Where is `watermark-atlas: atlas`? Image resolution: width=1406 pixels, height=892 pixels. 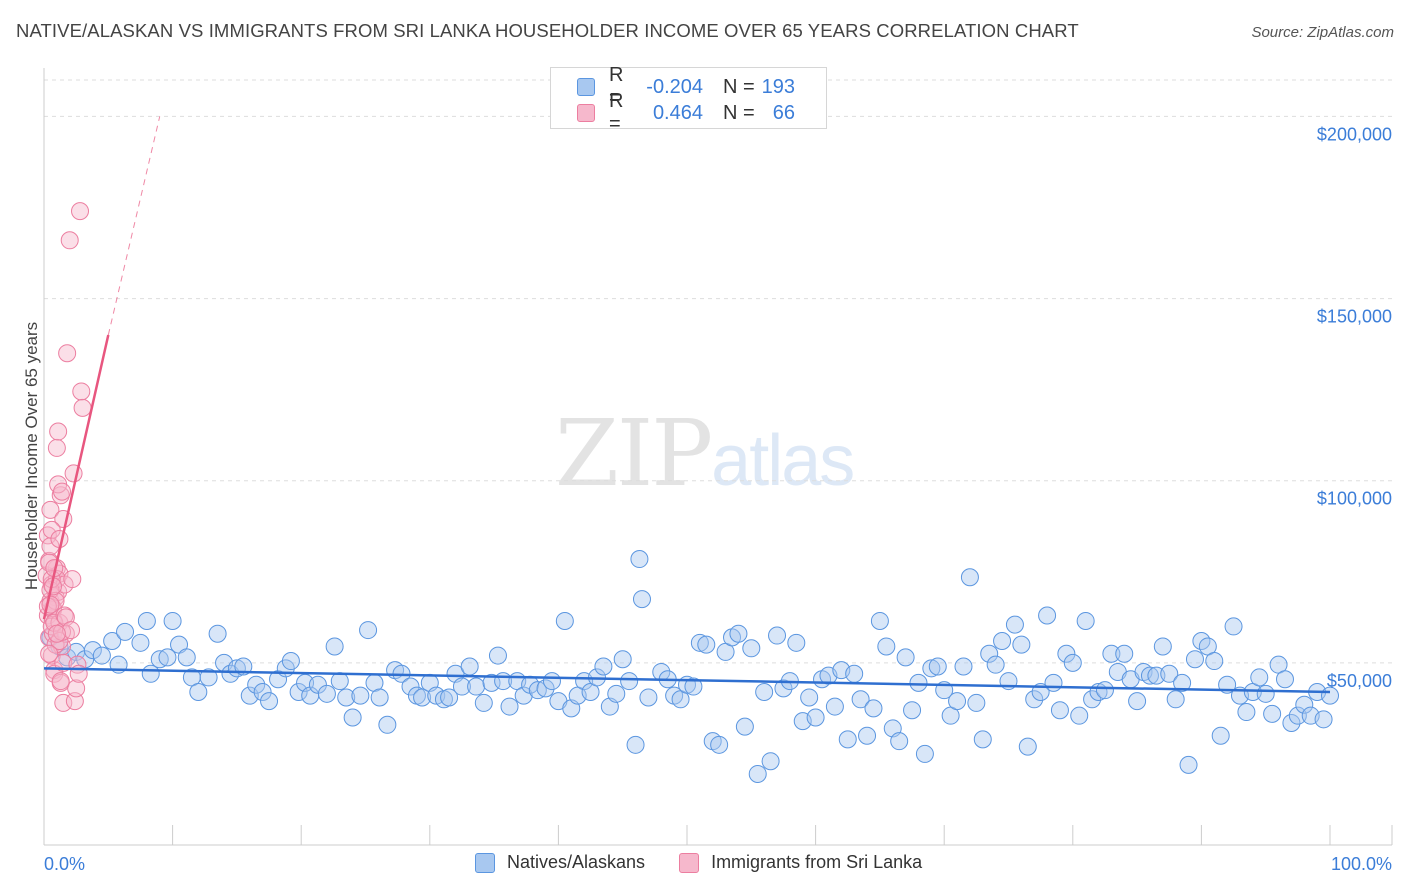
watermark-atlas: atlas is located at coordinates (783, 461).